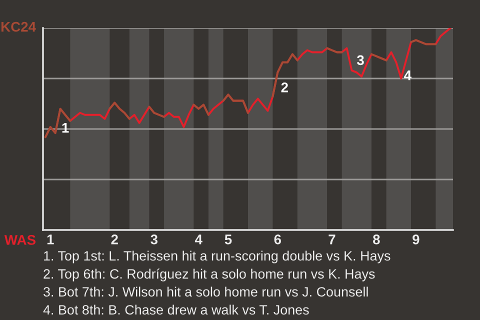 Image resolution: width=480 pixels, height=320 pixels. I want to click on annotation: 4, so click(408, 75).